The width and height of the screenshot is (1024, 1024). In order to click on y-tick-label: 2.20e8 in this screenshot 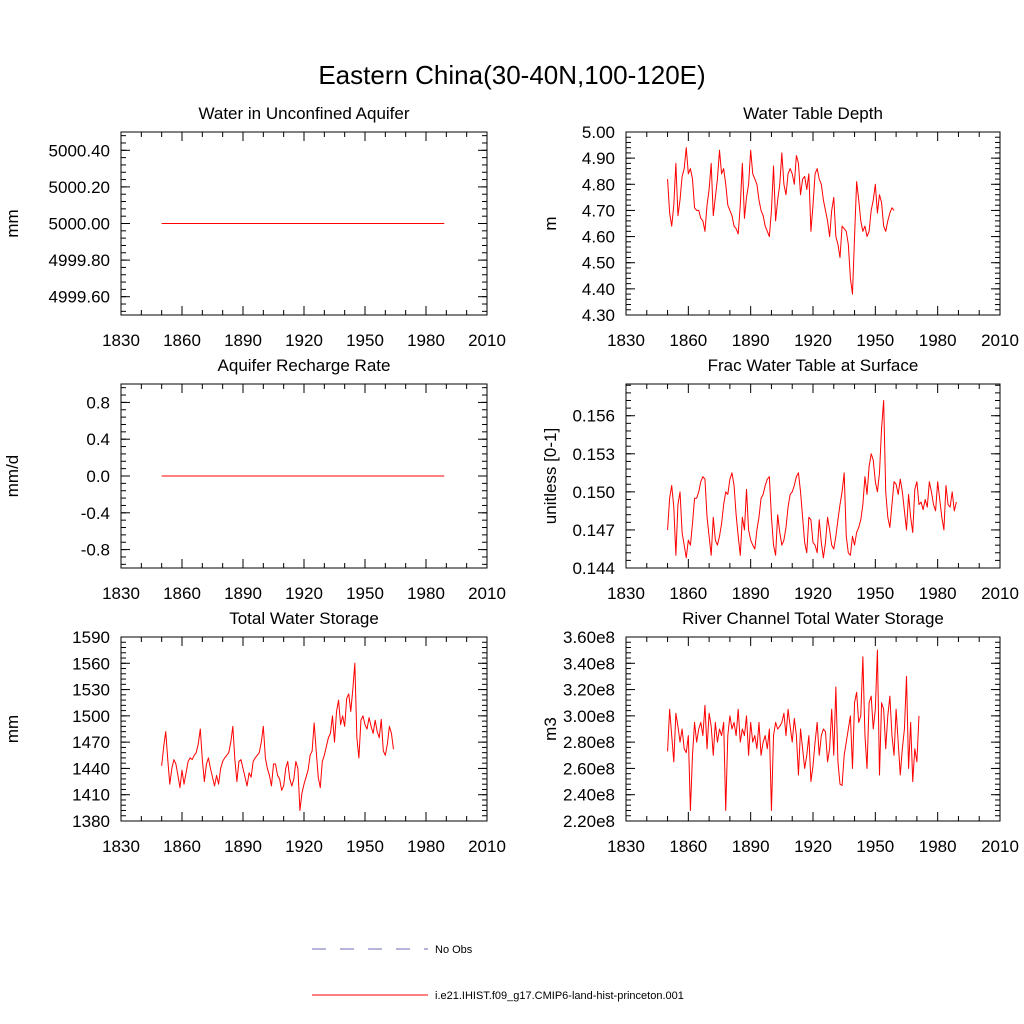, I will do `click(589, 821)`.